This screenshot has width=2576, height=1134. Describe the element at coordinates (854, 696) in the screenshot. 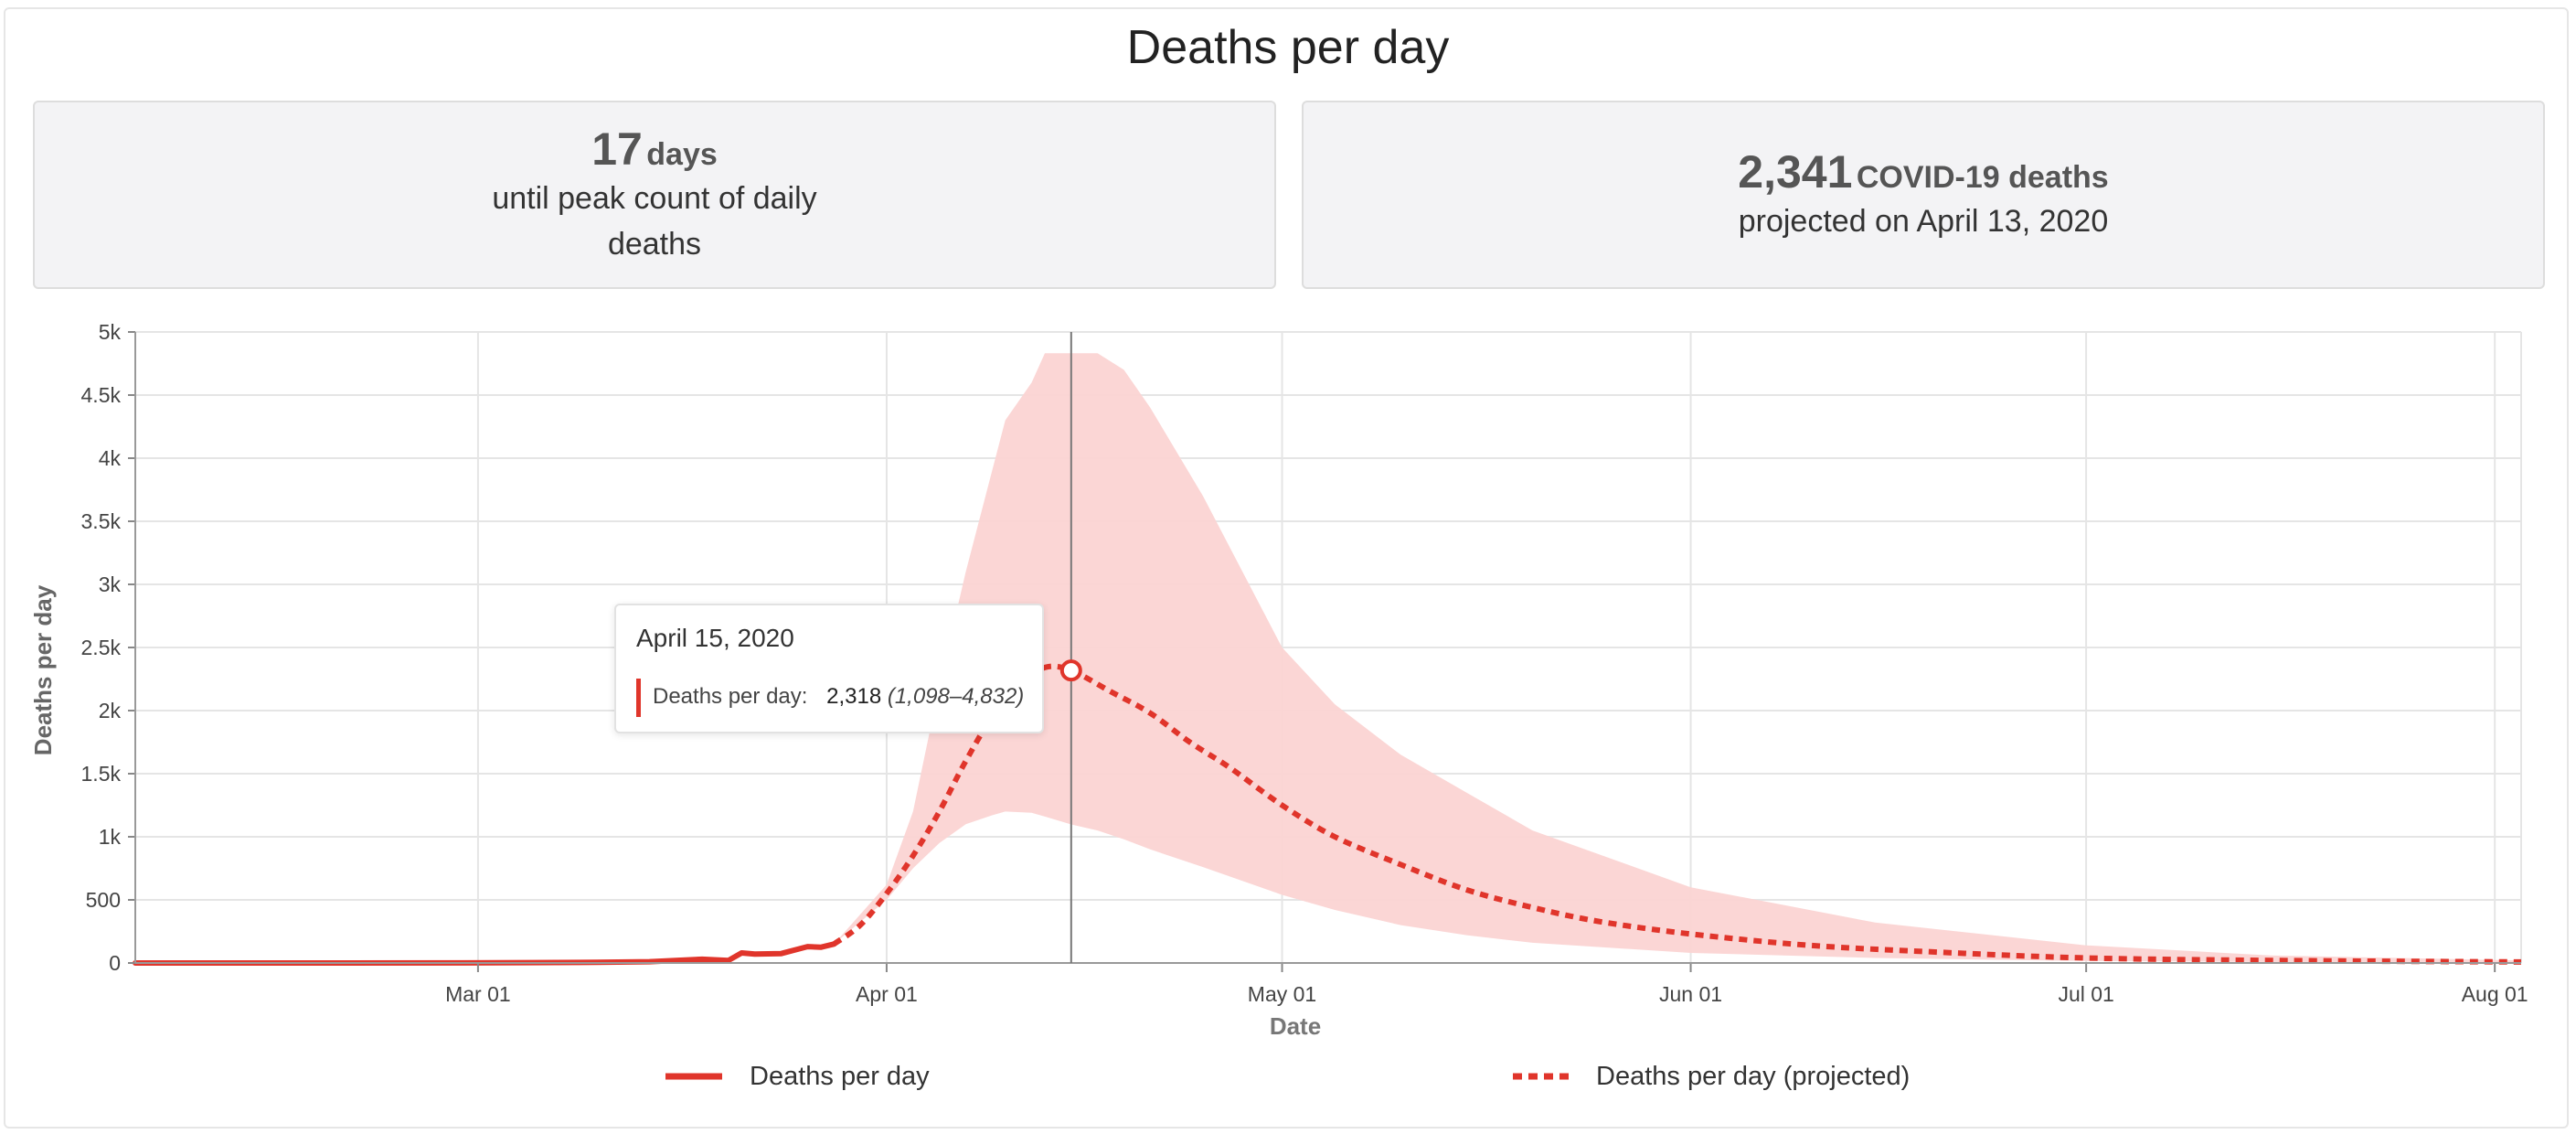

I see `tooltip-value: 2,318` at that location.